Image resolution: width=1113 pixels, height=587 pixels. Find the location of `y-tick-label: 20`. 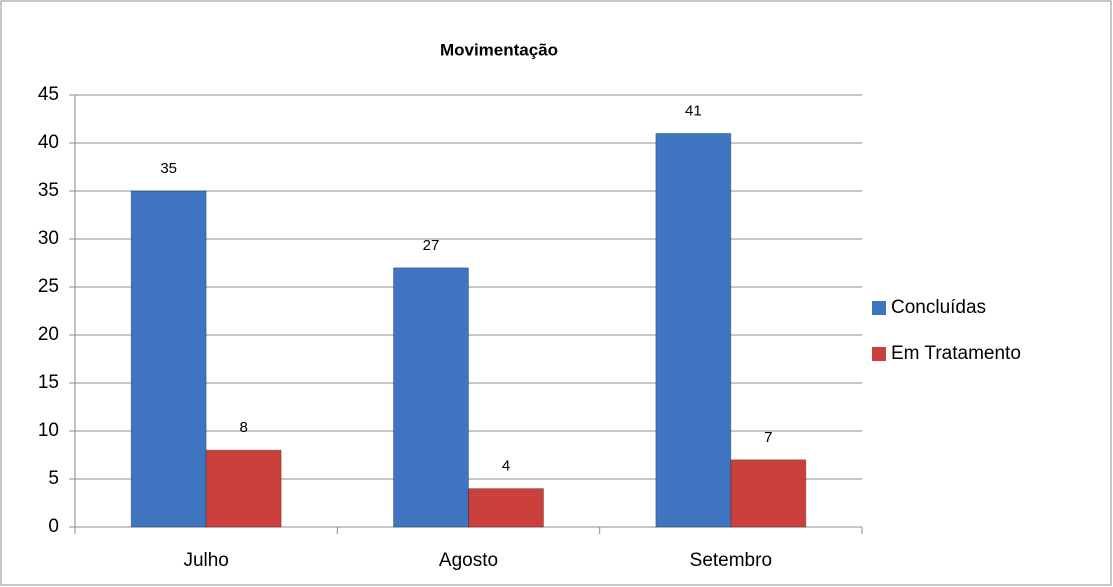

y-tick-label: 20 is located at coordinates (48, 334).